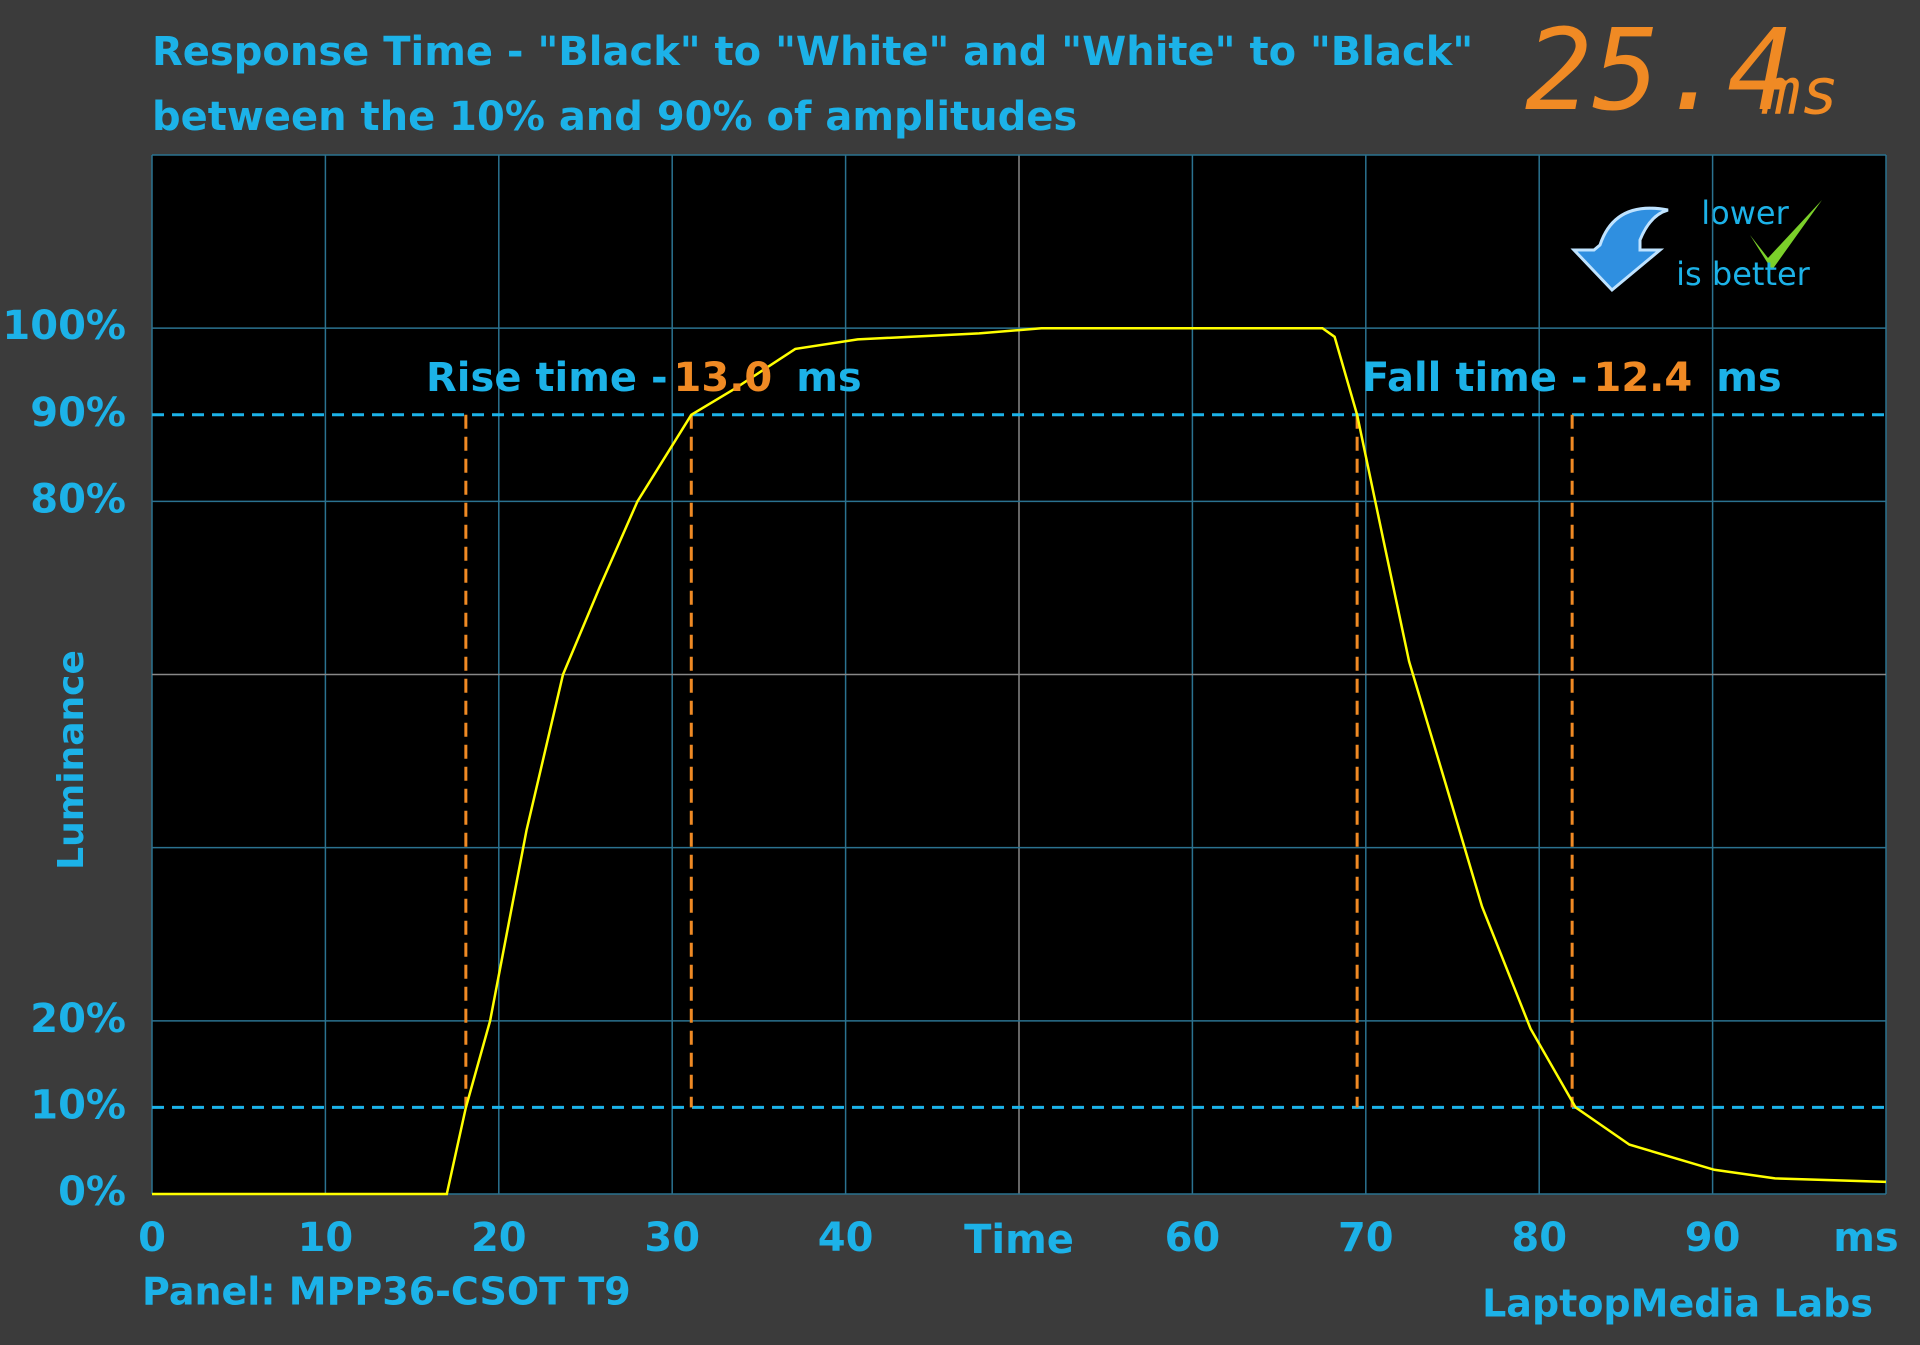 The image size is (1920, 1345). Describe the element at coordinates (672, 1238) in the screenshot. I see `x-tick-label: 30` at that location.